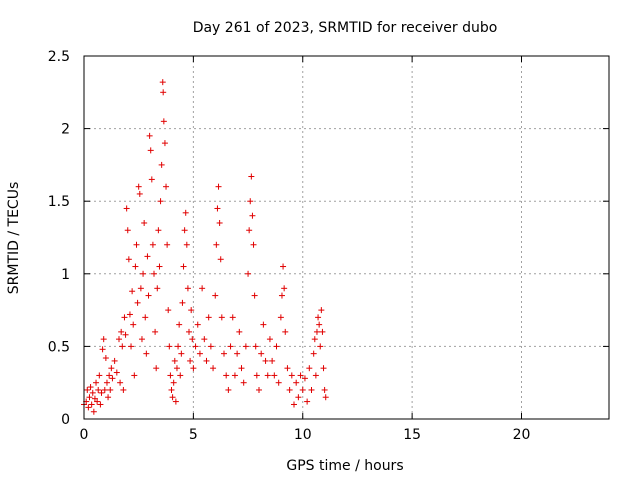 This screenshot has width=640, height=480. What do you see at coordinates (303, 435) in the screenshot?
I see `x-tick-label: 10` at bounding box center [303, 435].